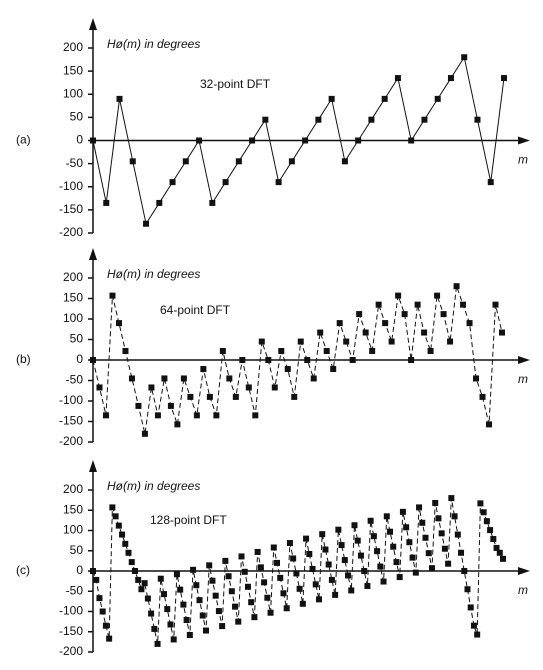 Image resolution: width=543 pixels, height=670 pixels. Describe the element at coordinates (71, 421) in the screenshot. I see `y-tick-label: -150` at that location.